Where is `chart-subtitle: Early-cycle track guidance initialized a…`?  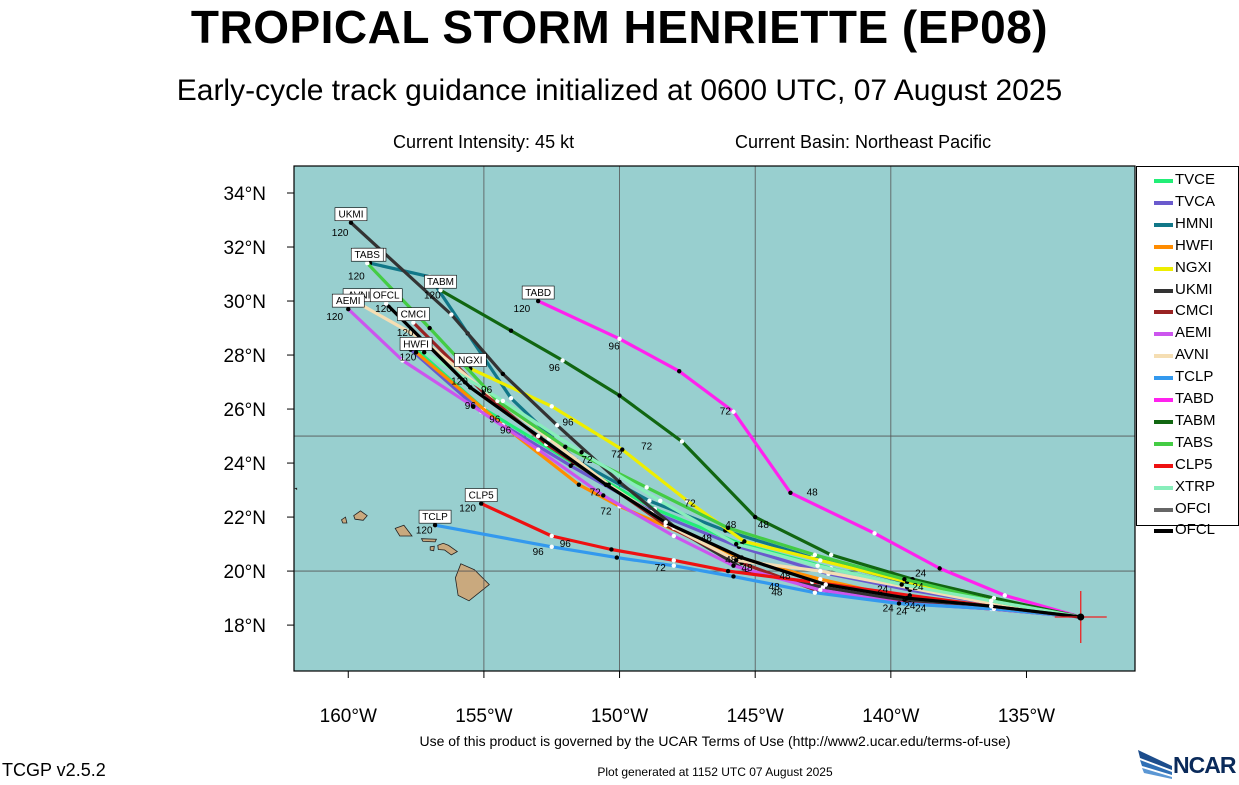 chart-subtitle: Early-cycle track guidance initialized a… is located at coordinates (619, 90).